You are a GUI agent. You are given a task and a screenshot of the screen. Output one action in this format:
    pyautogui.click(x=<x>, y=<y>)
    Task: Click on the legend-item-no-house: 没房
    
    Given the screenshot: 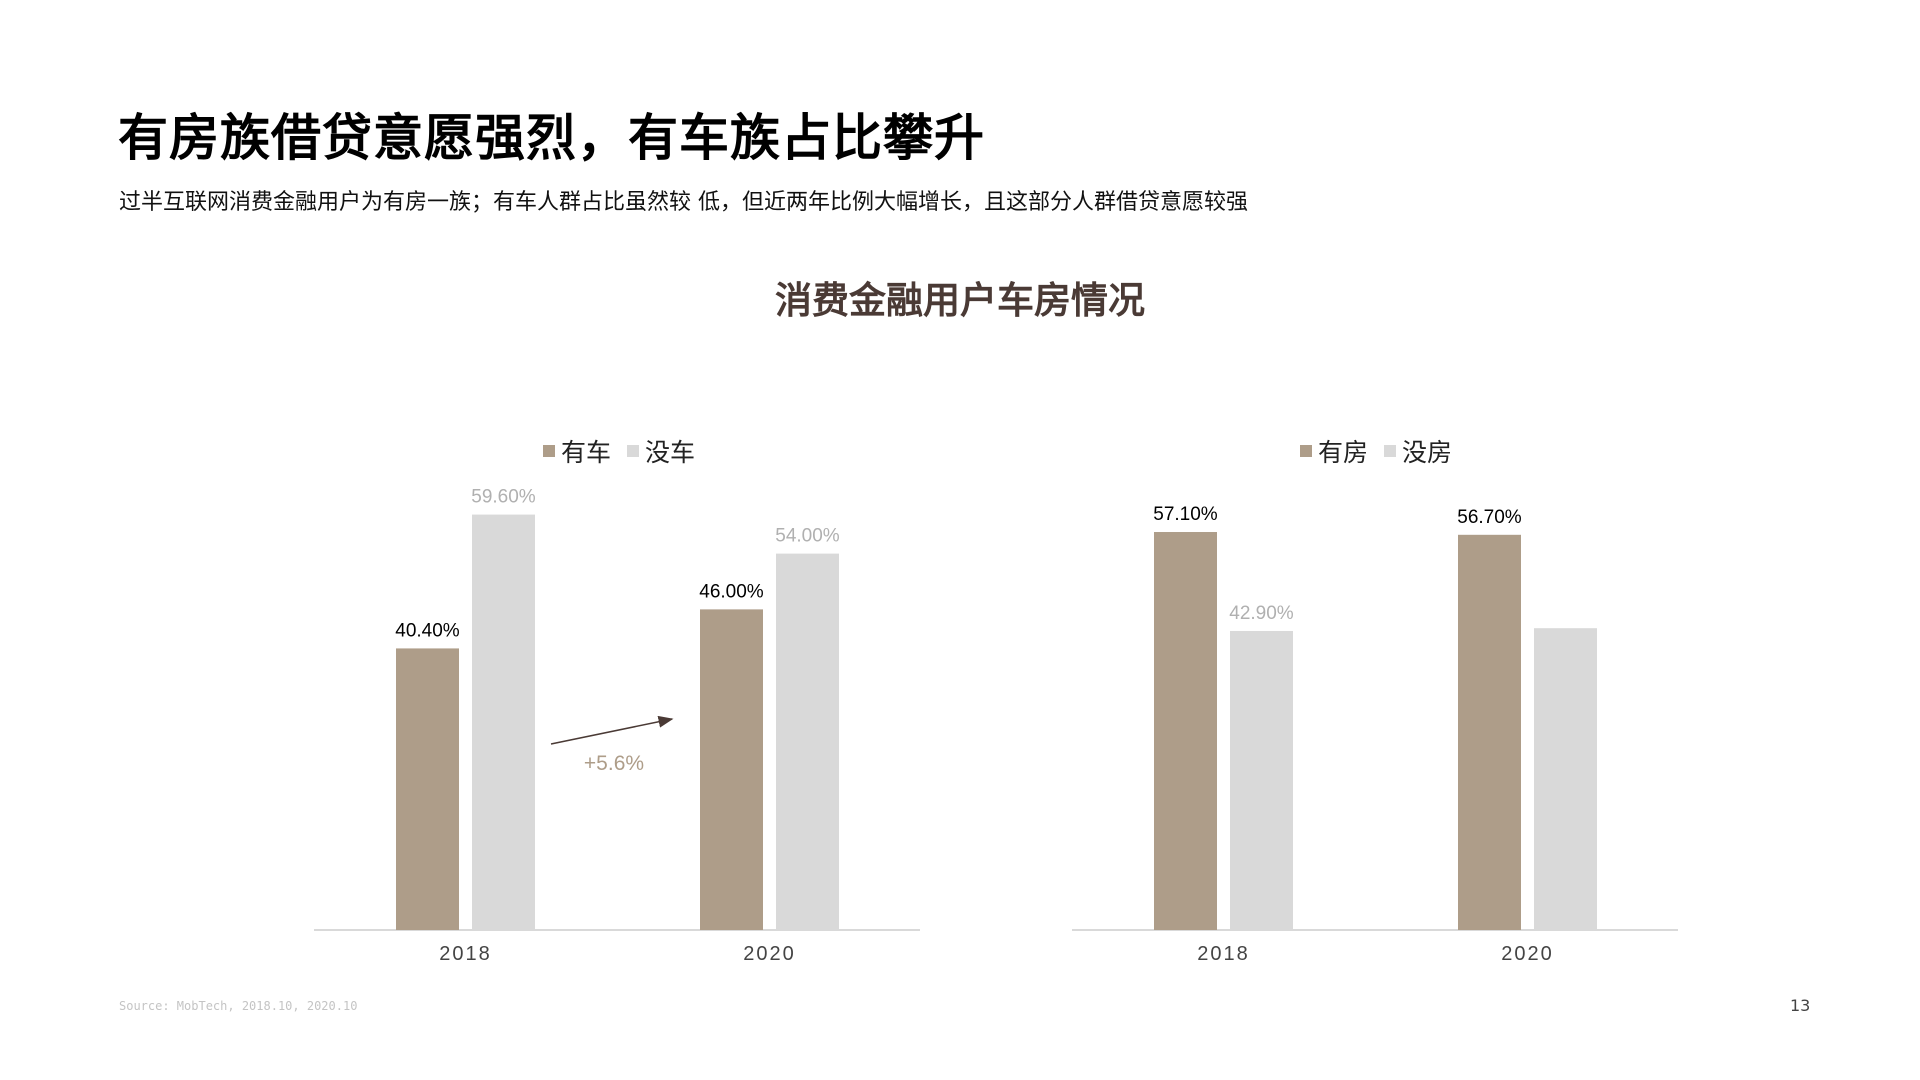 What is the action you would take?
    pyautogui.click(x=1418, y=451)
    